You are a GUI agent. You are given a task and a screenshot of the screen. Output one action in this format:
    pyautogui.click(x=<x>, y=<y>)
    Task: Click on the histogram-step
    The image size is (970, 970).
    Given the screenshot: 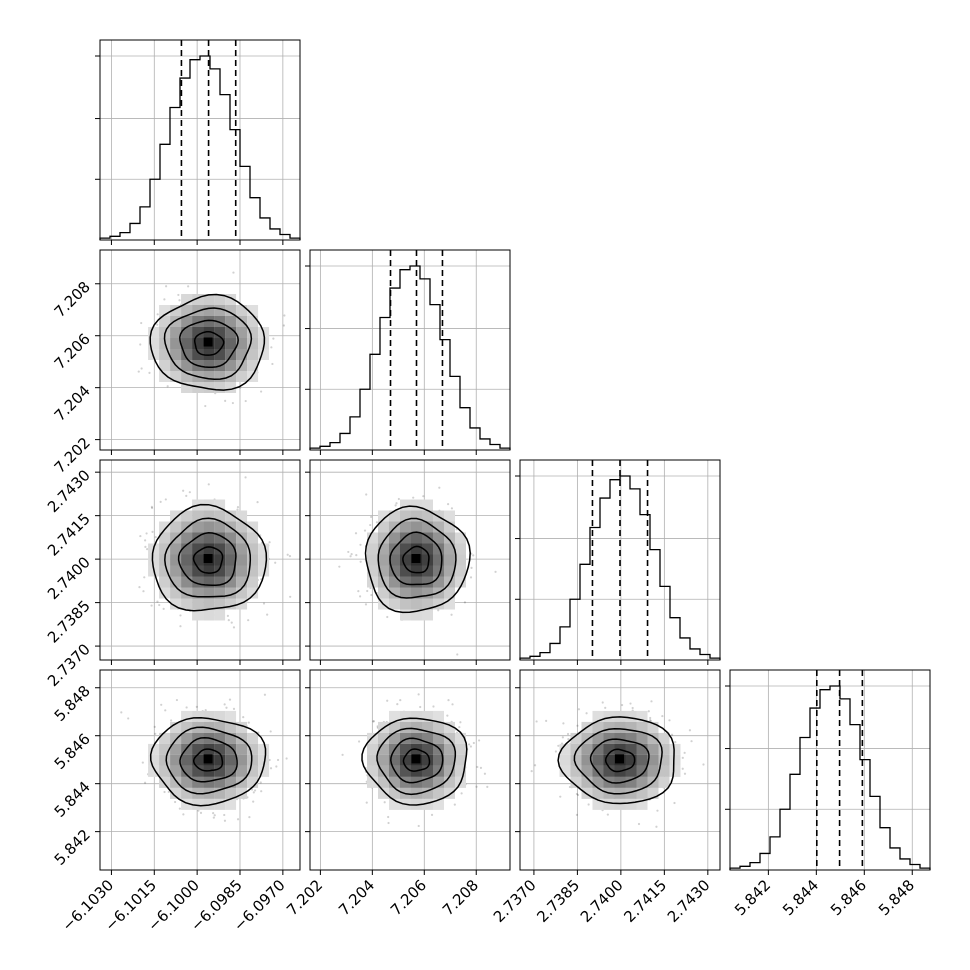 What is the action you would take?
    pyautogui.click(x=620, y=567)
    